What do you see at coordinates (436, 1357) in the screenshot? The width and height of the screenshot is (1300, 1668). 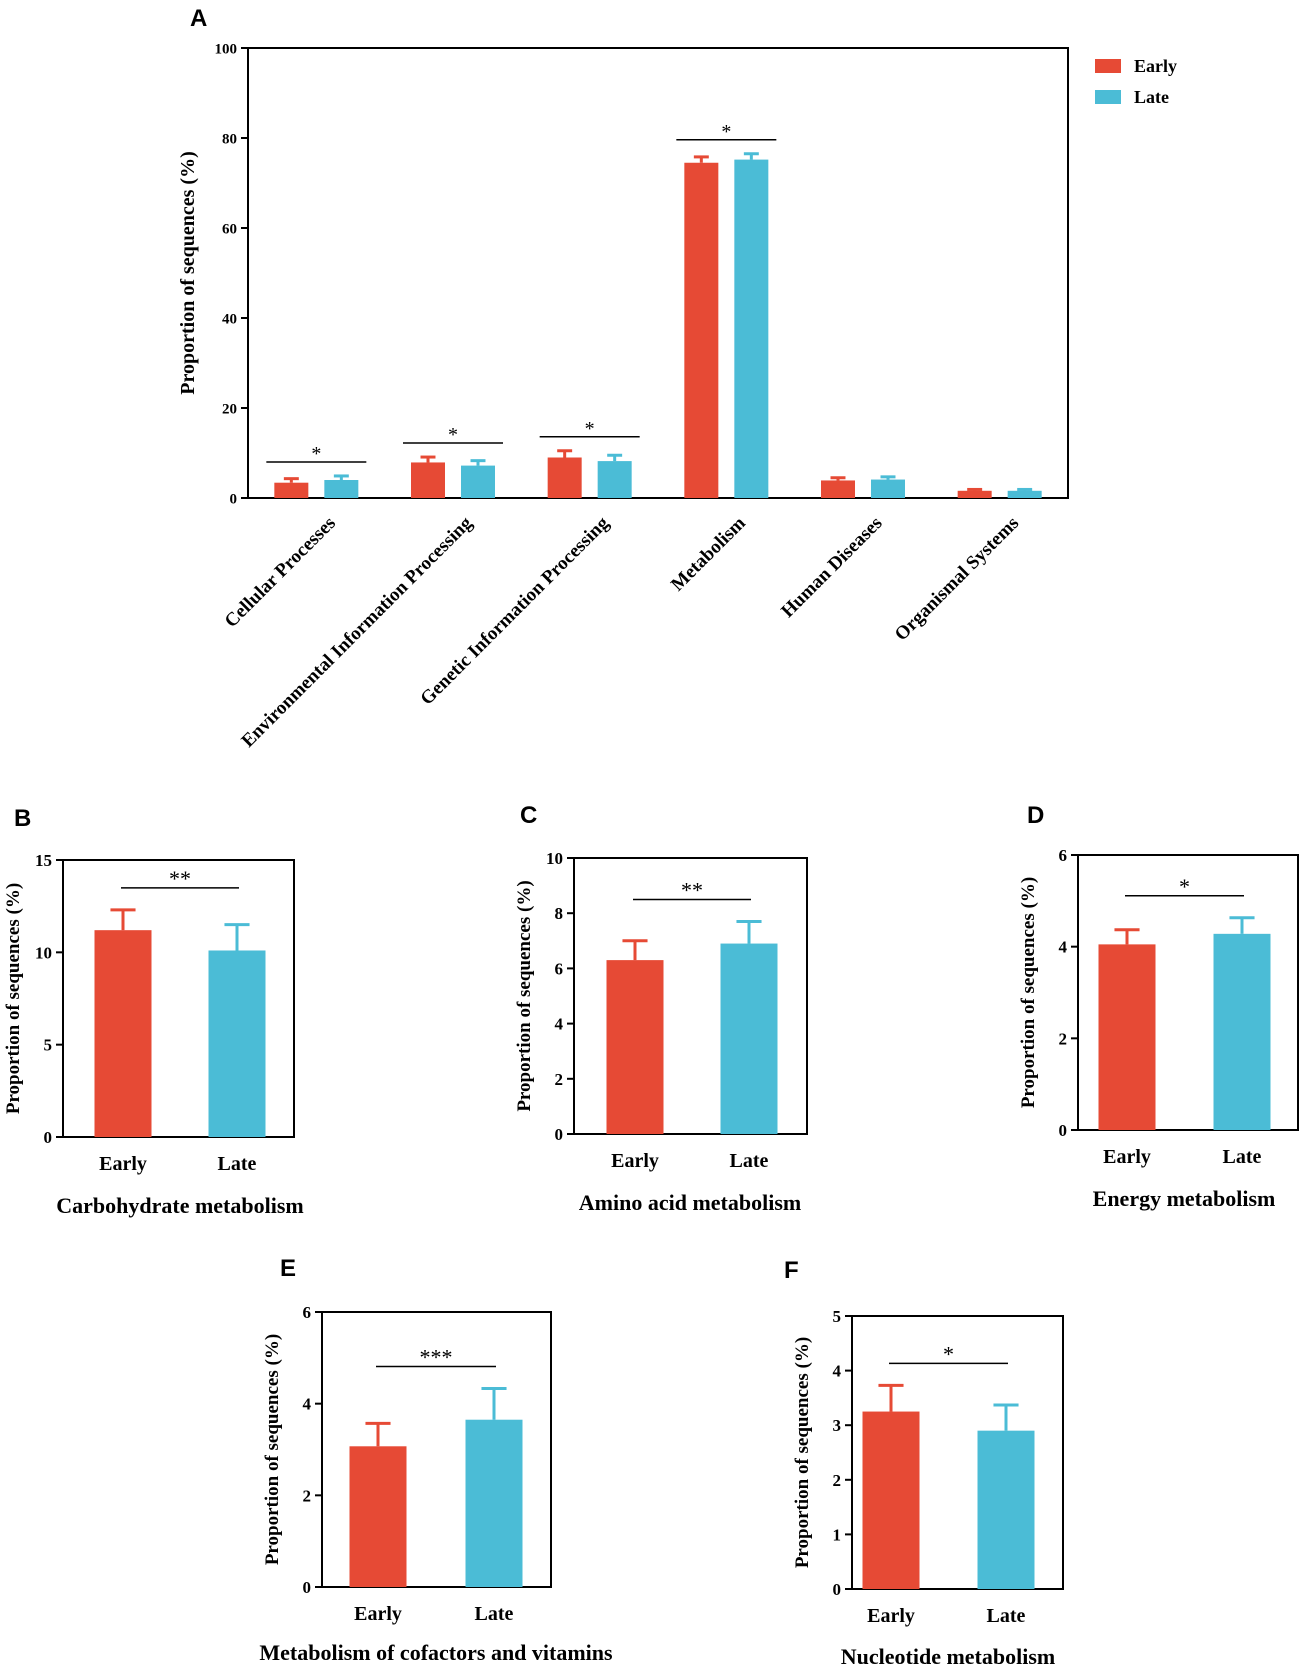 I see `significance-marker: ***` at bounding box center [436, 1357].